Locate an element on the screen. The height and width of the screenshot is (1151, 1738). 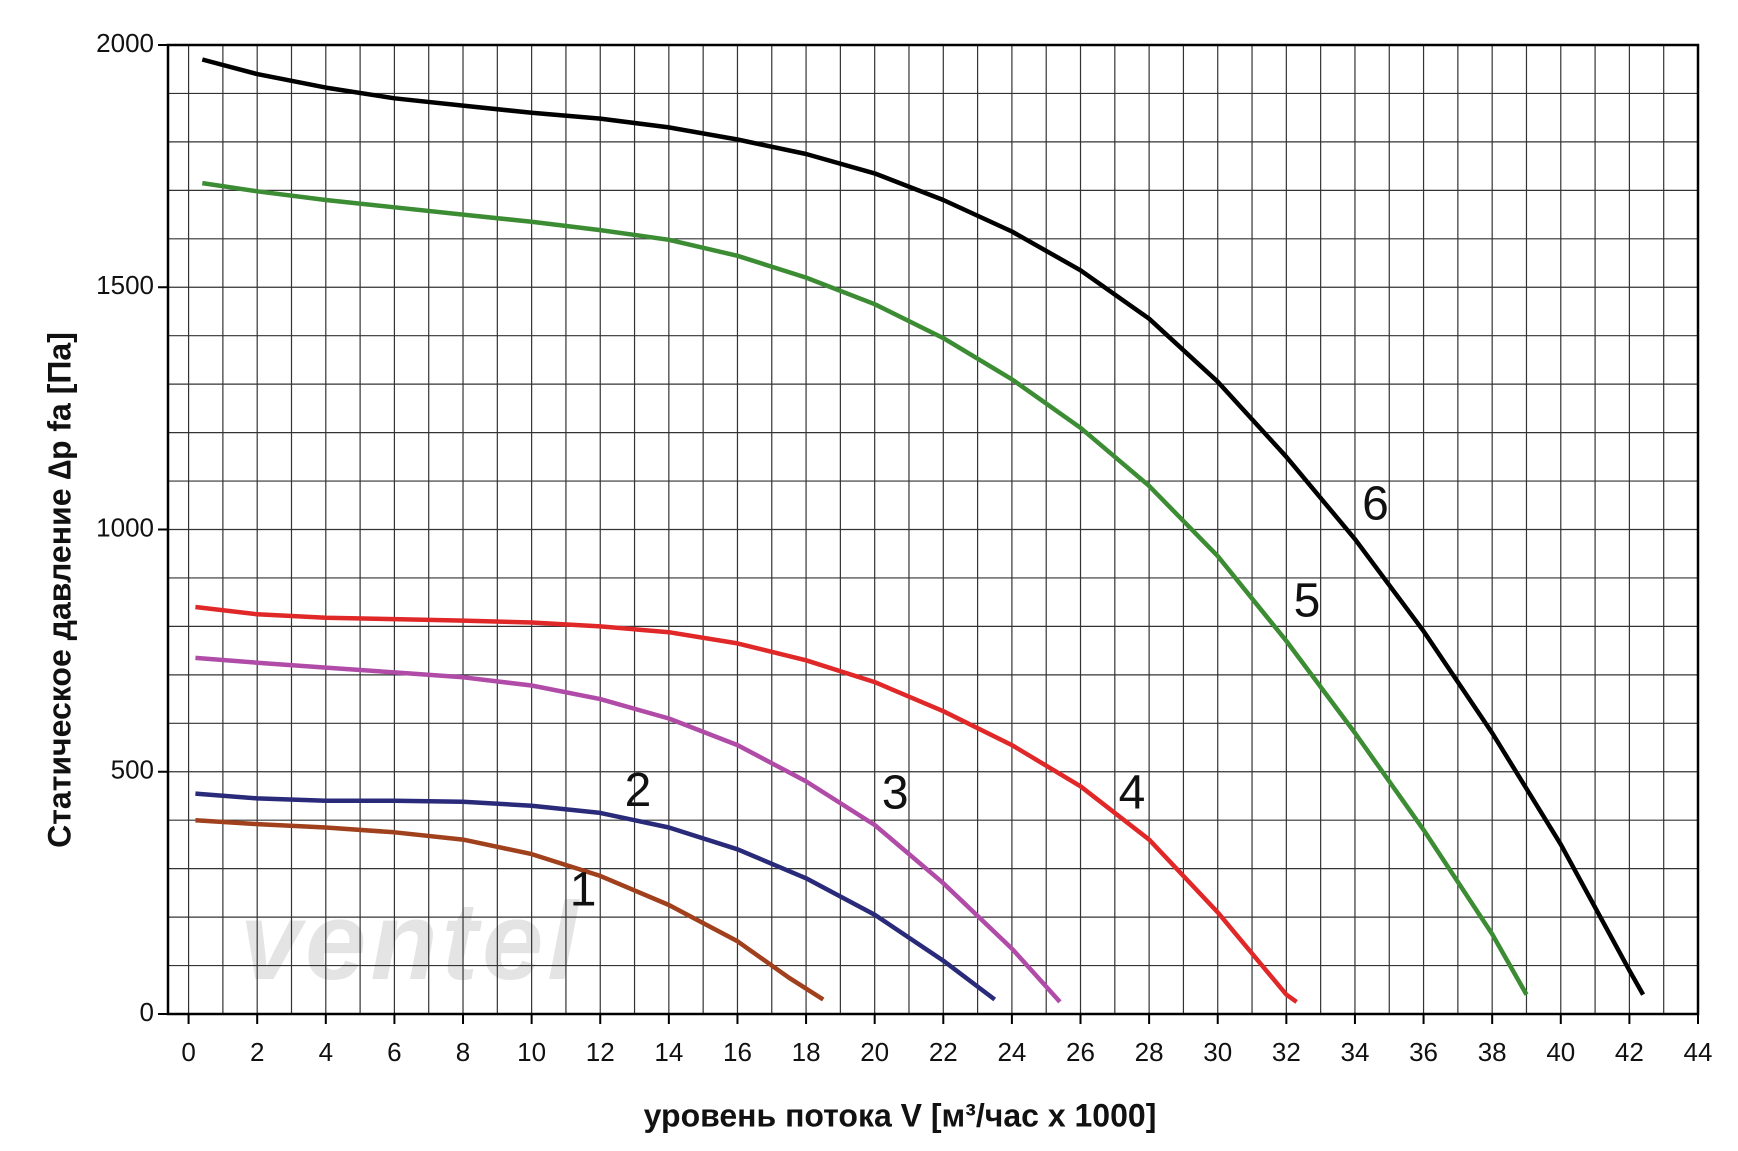
y-tick-label: 500 is located at coordinates (132, 770).